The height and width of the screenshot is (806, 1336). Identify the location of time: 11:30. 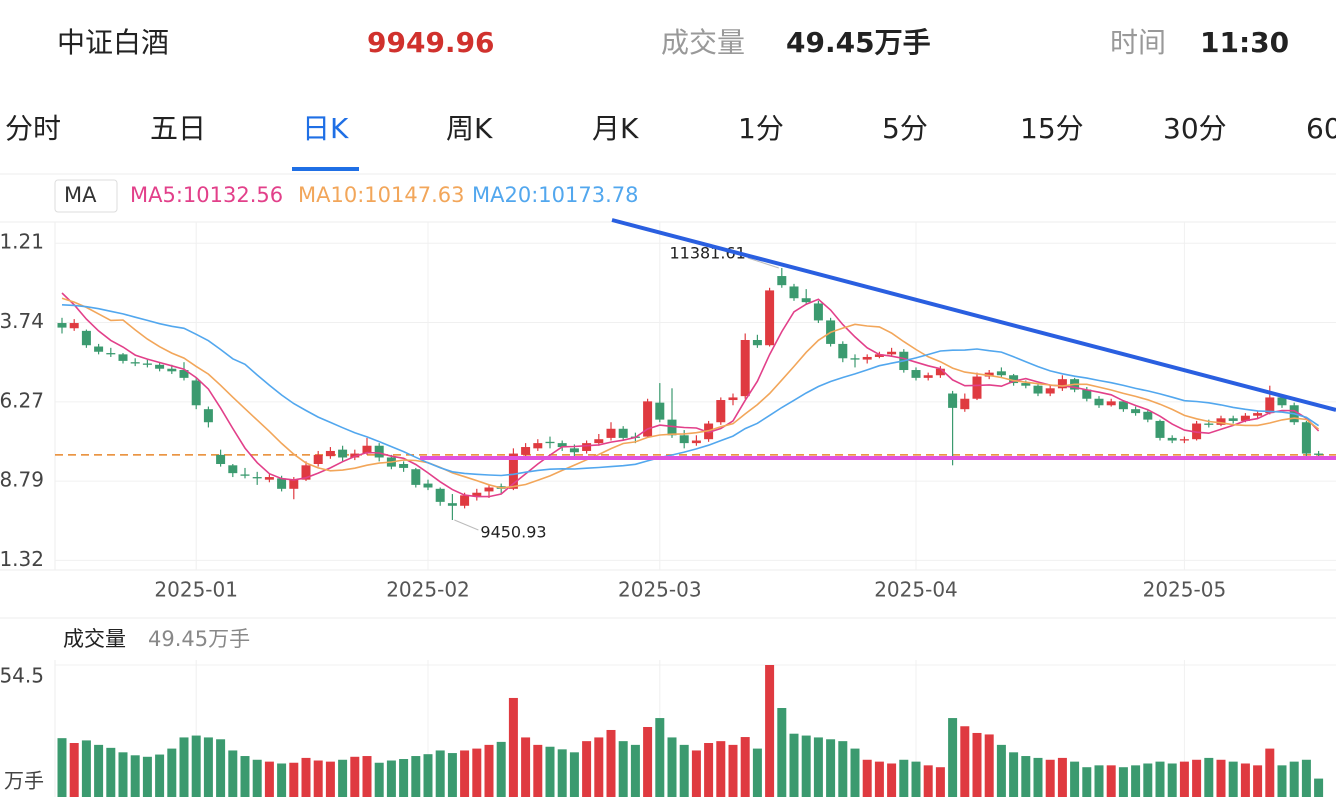
(1244, 42).